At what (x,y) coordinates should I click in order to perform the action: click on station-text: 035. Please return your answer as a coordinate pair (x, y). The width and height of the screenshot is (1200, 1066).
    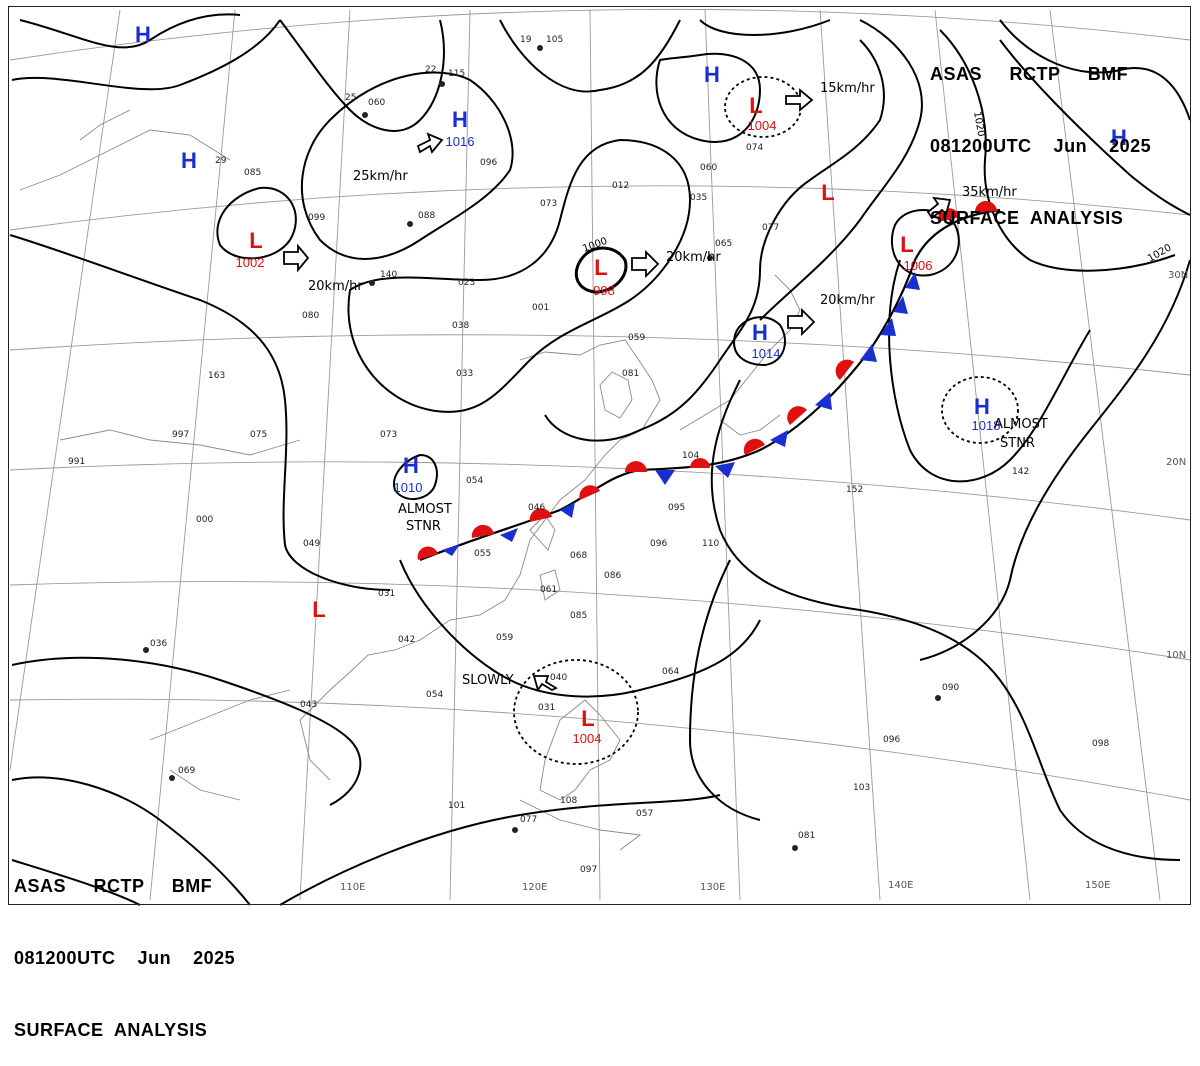
    Looking at the image, I should click on (698, 198).